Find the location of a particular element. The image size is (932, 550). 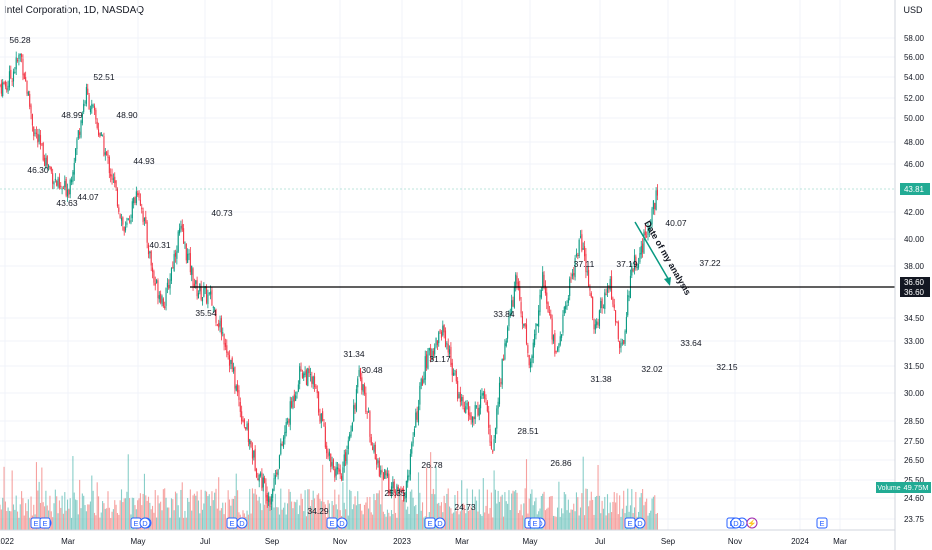

marker-box is located at coordinates (535, 523).